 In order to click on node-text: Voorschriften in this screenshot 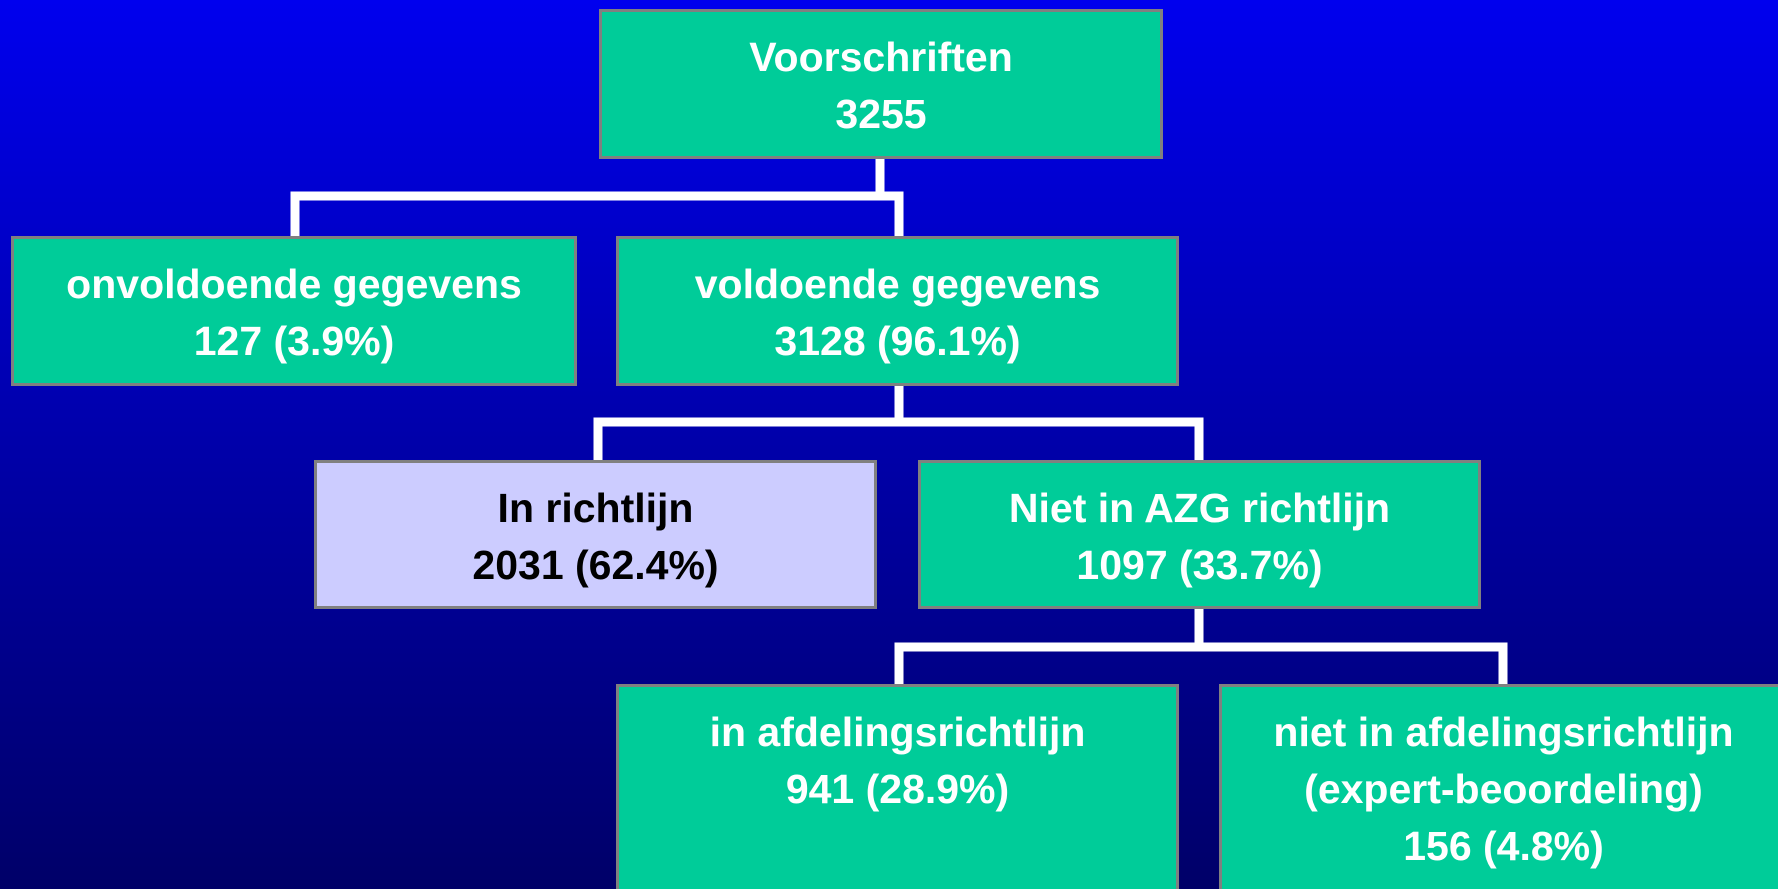, I will do `click(881, 57)`.